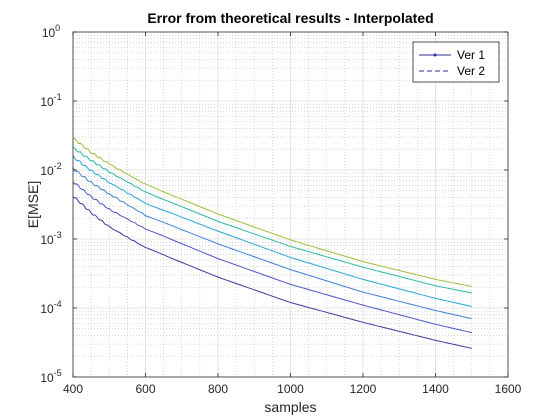 Image resolution: width=560 pixels, height=420 pixels. What do you see at coordinates (471, 55) in the screenshot?
I see `legend-label: Ver 1` at bounding box center [471, 55].